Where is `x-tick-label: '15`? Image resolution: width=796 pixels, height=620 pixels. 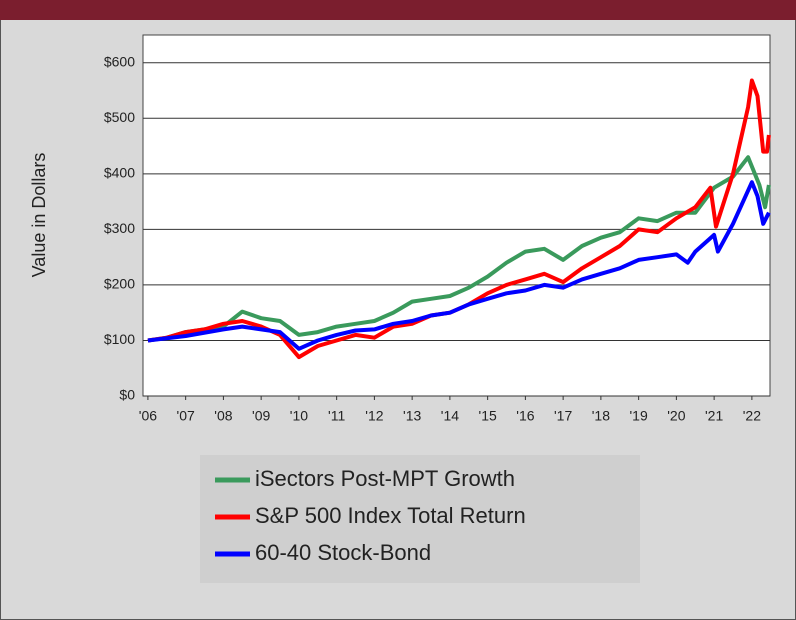
x-tick-label: '15 is located at coordinates (488, 416).